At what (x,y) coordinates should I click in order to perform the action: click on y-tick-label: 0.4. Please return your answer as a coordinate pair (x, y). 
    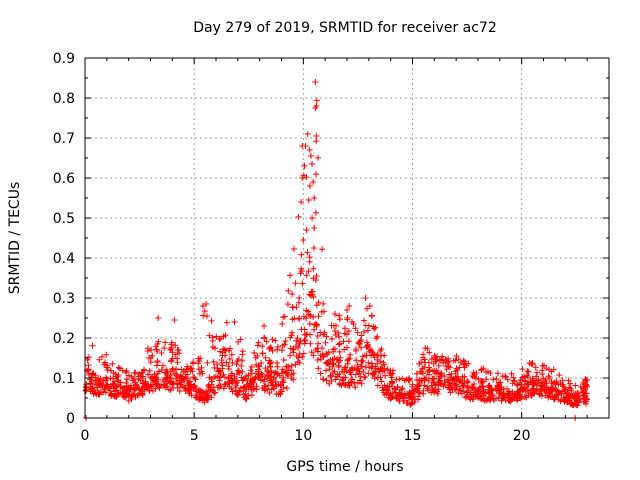
    Looking at the image, I should click on (64, 259).